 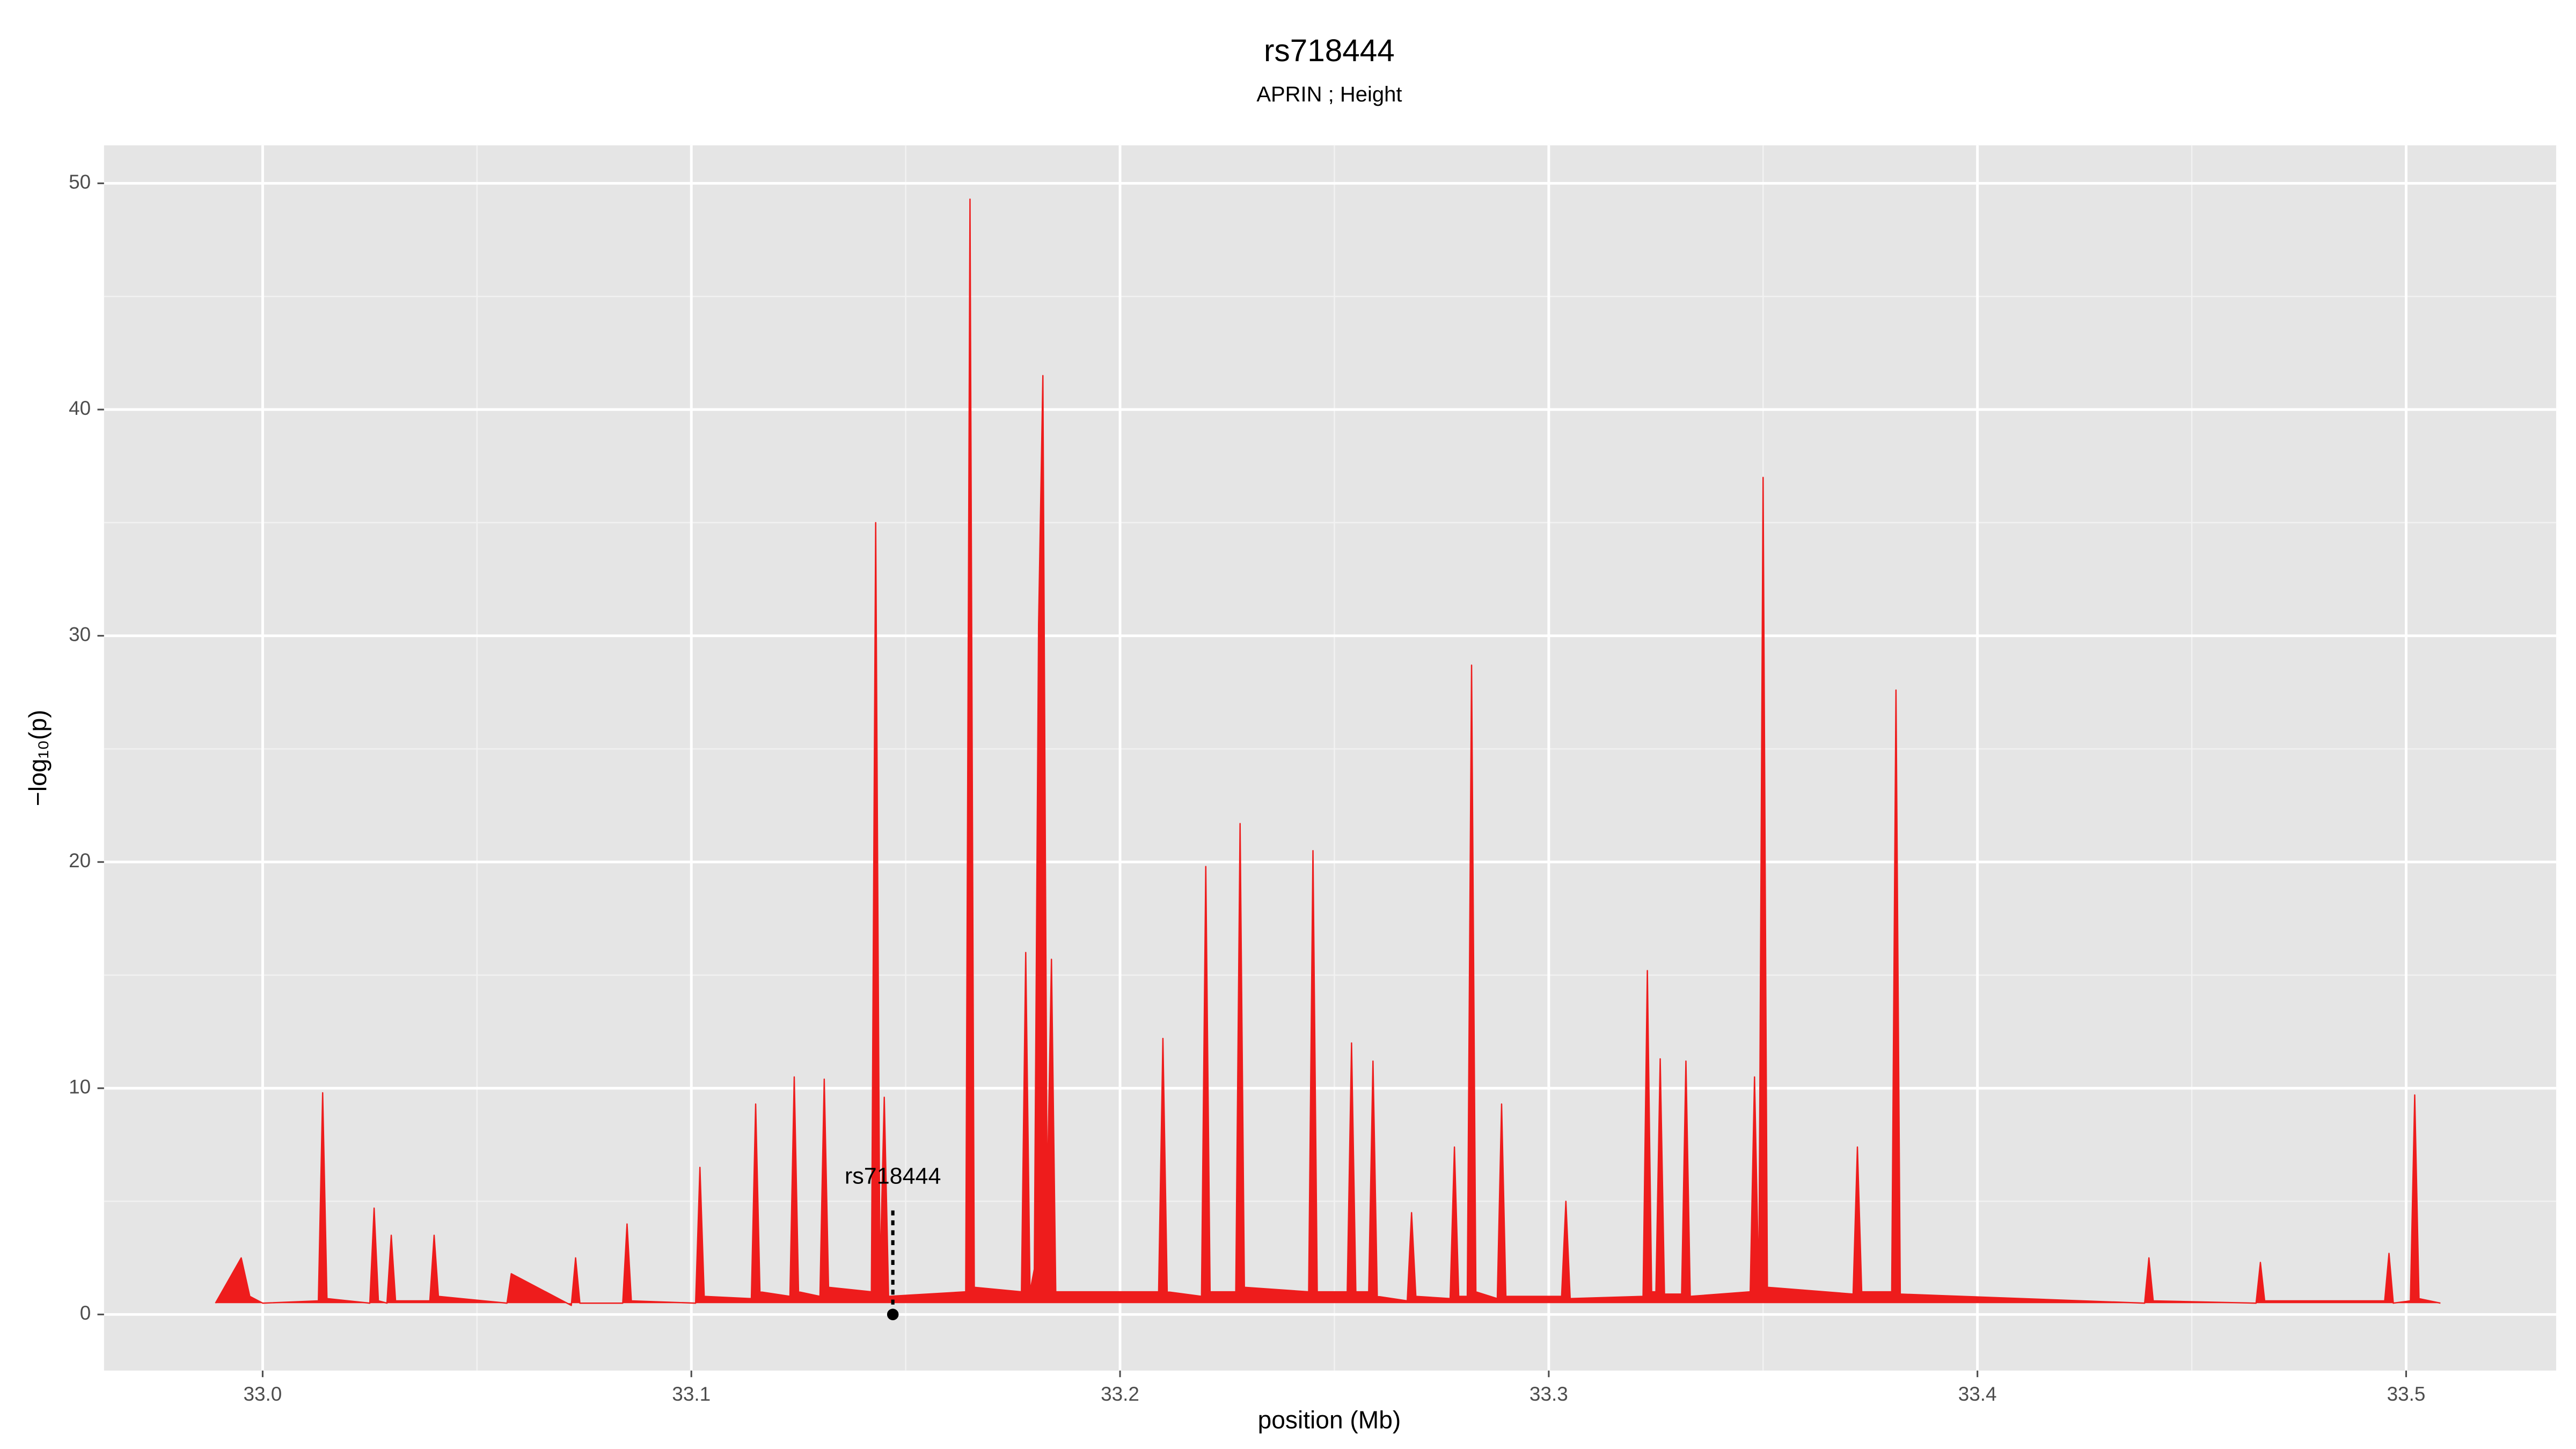 I want to click on y-tick-label: 30, so click(x=80, y=634).